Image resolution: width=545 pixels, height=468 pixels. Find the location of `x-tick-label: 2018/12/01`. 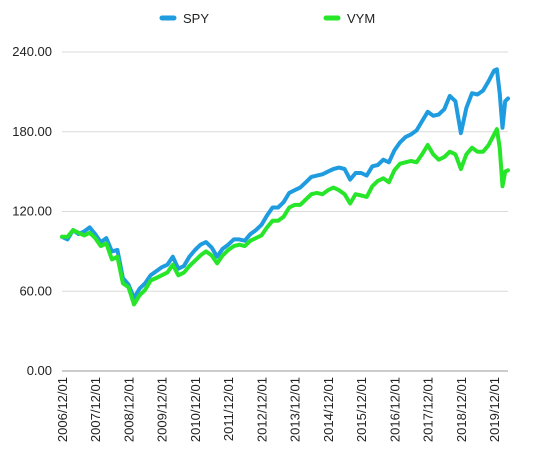

x-tick-label: 2018/12/01 is located at coordinates (461, 409).